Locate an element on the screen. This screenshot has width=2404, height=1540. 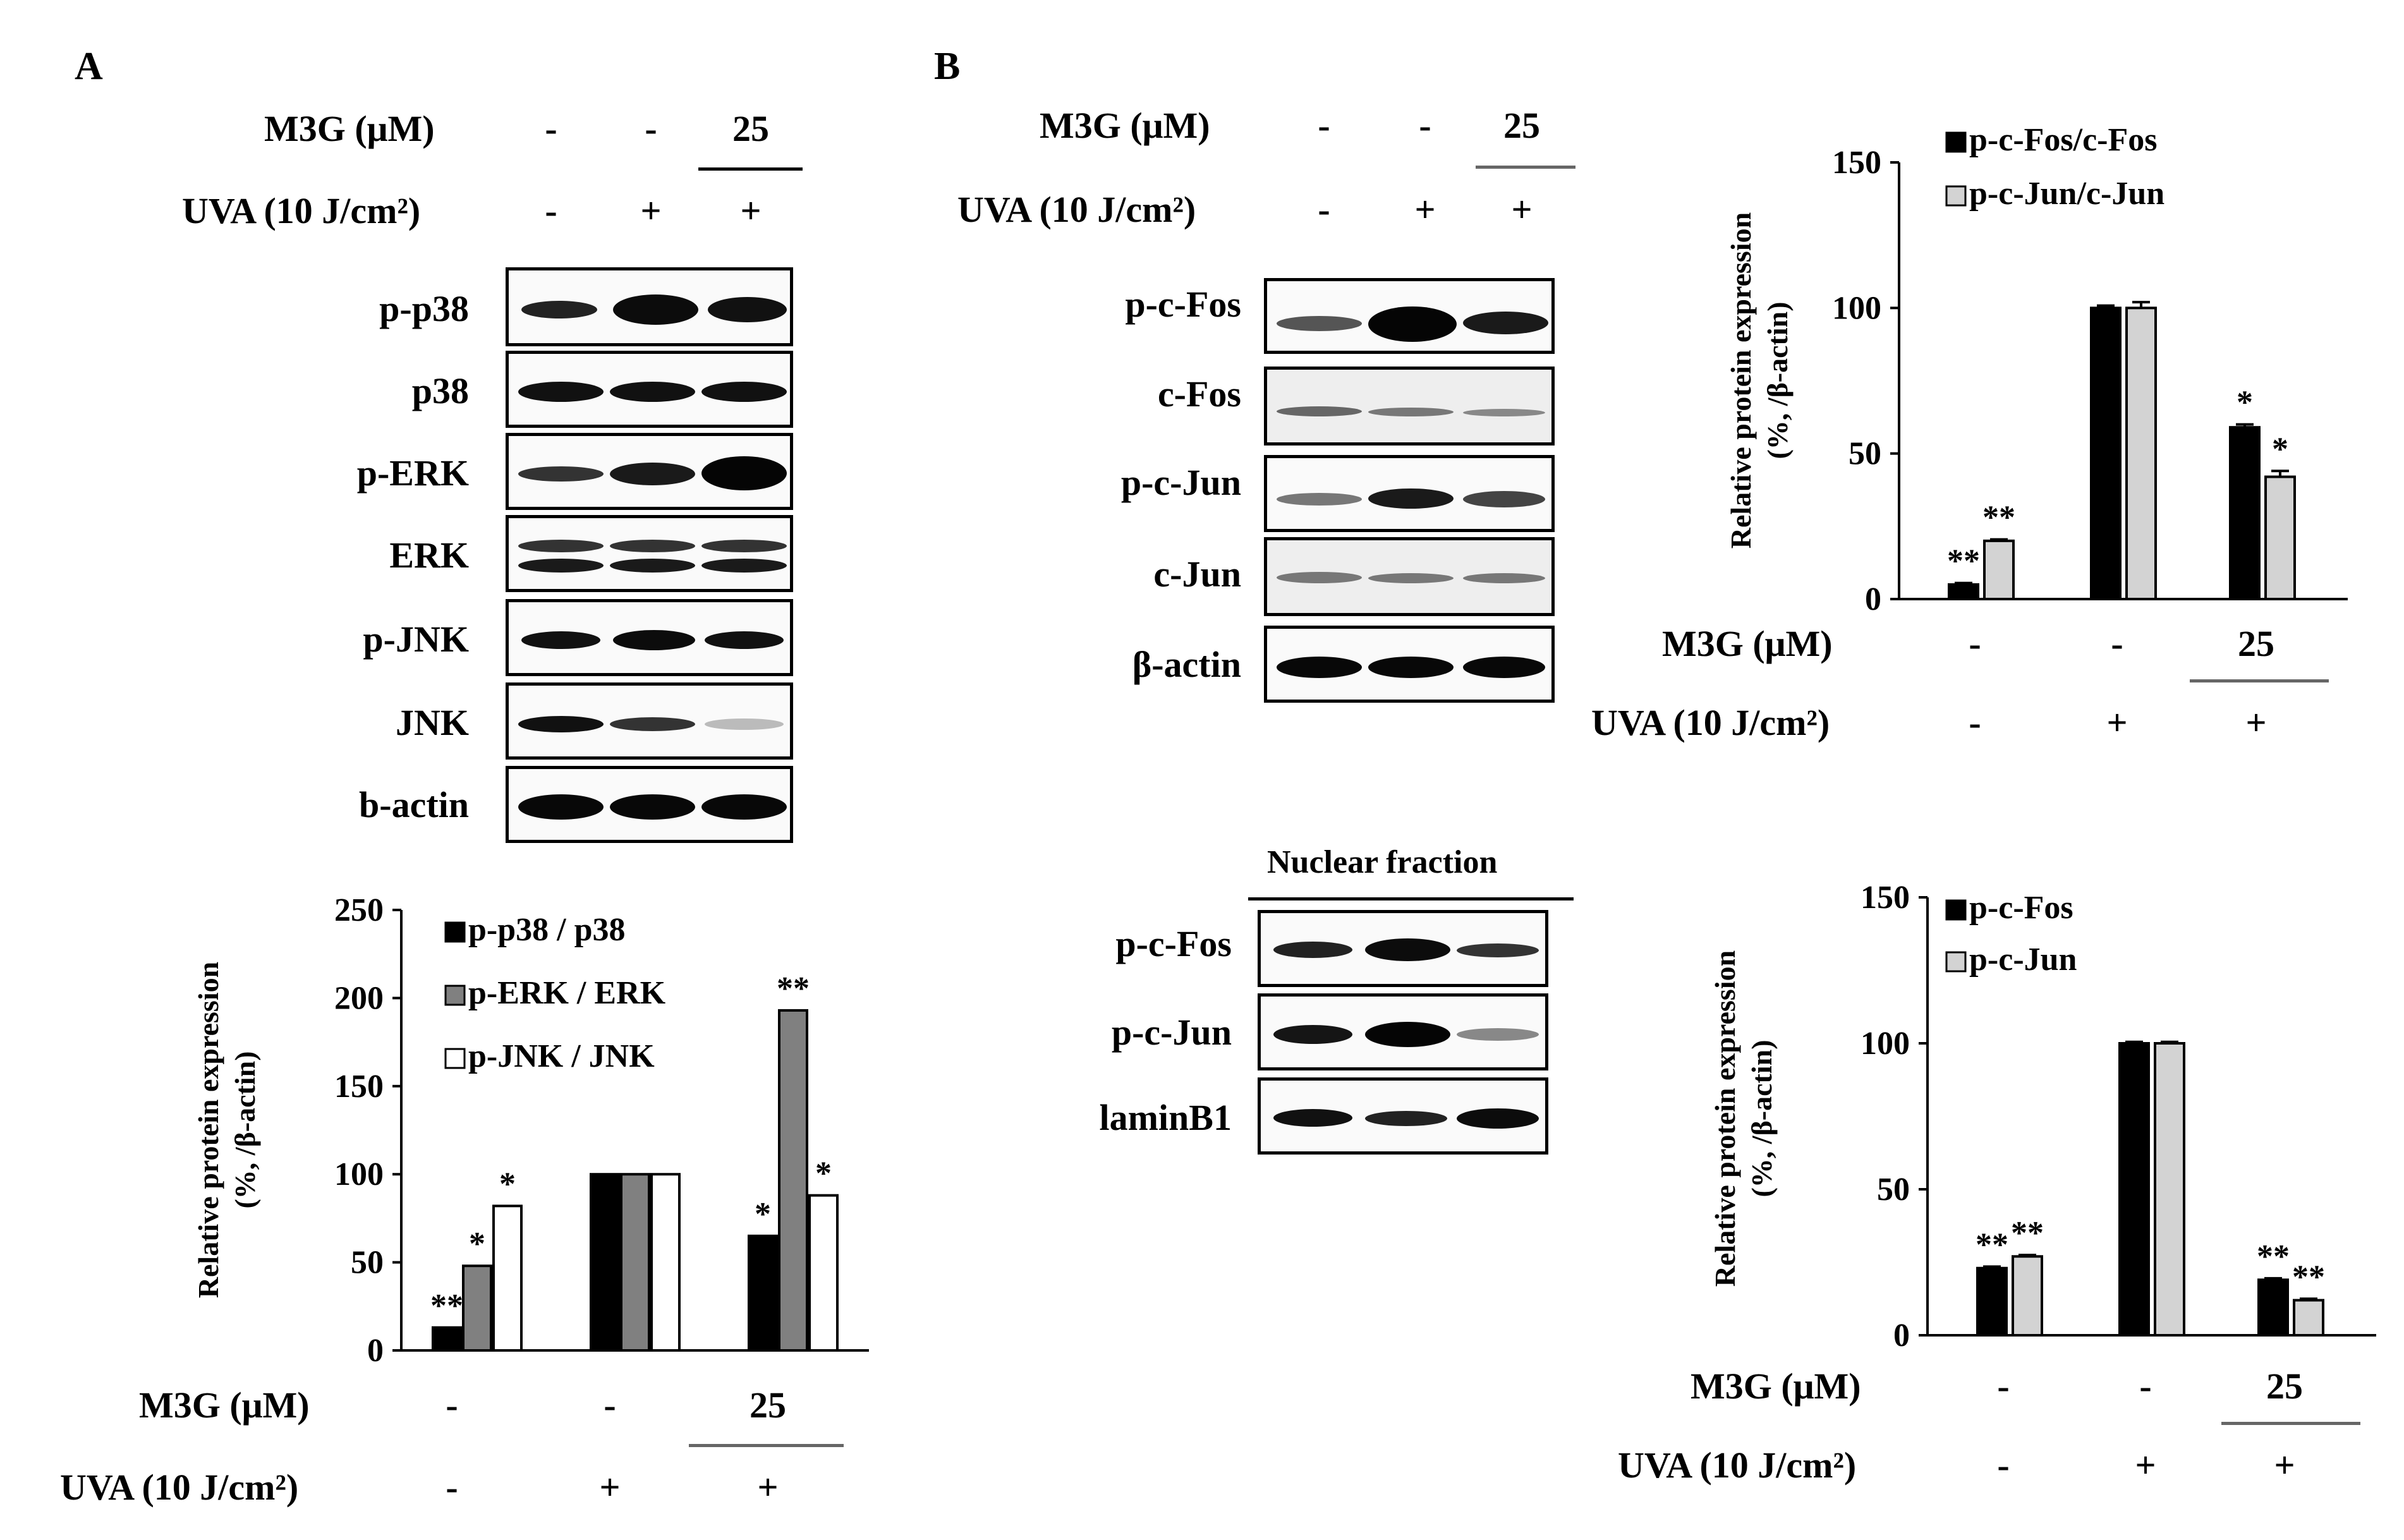
blot-label: c-Fos is located at coordinates (1199, 394).